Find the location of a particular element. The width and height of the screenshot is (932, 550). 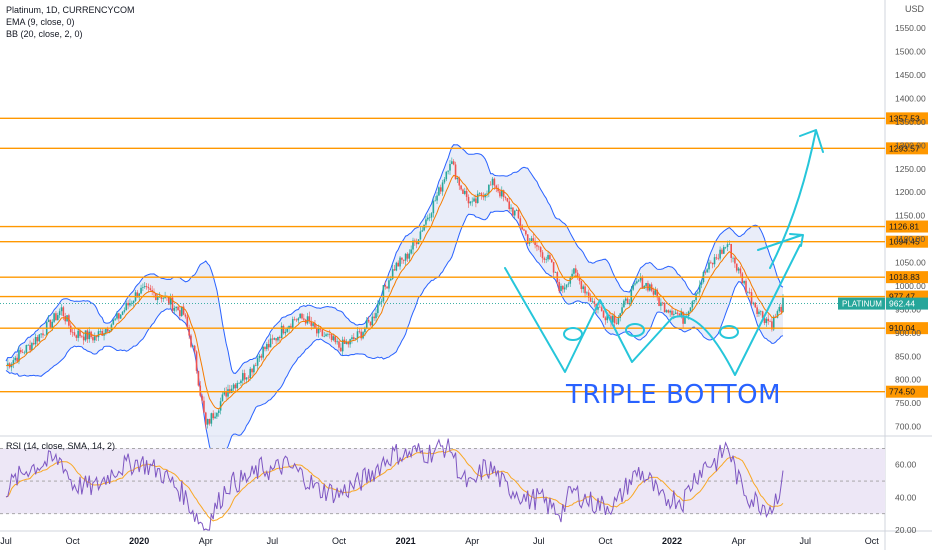

level-tag-label: 977.47 is located at coordinates (902, 297).